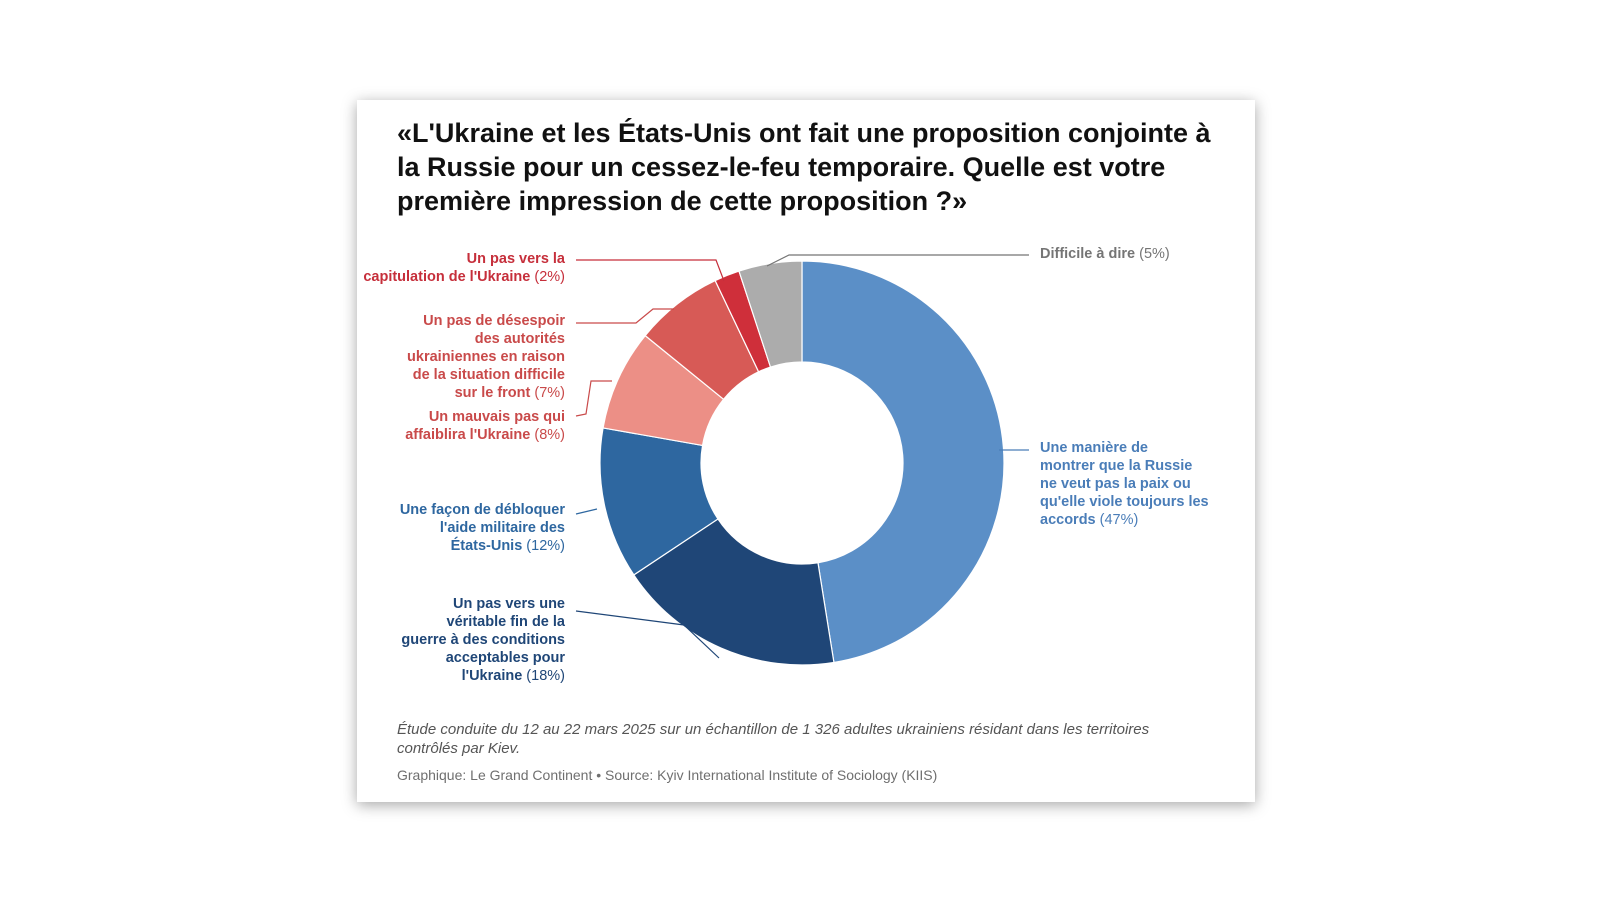 The image size is (1600, 901). Describe the element at coordinates (547, 393) in the screenshot. I see `slice-value-4: (7%)` at that location.